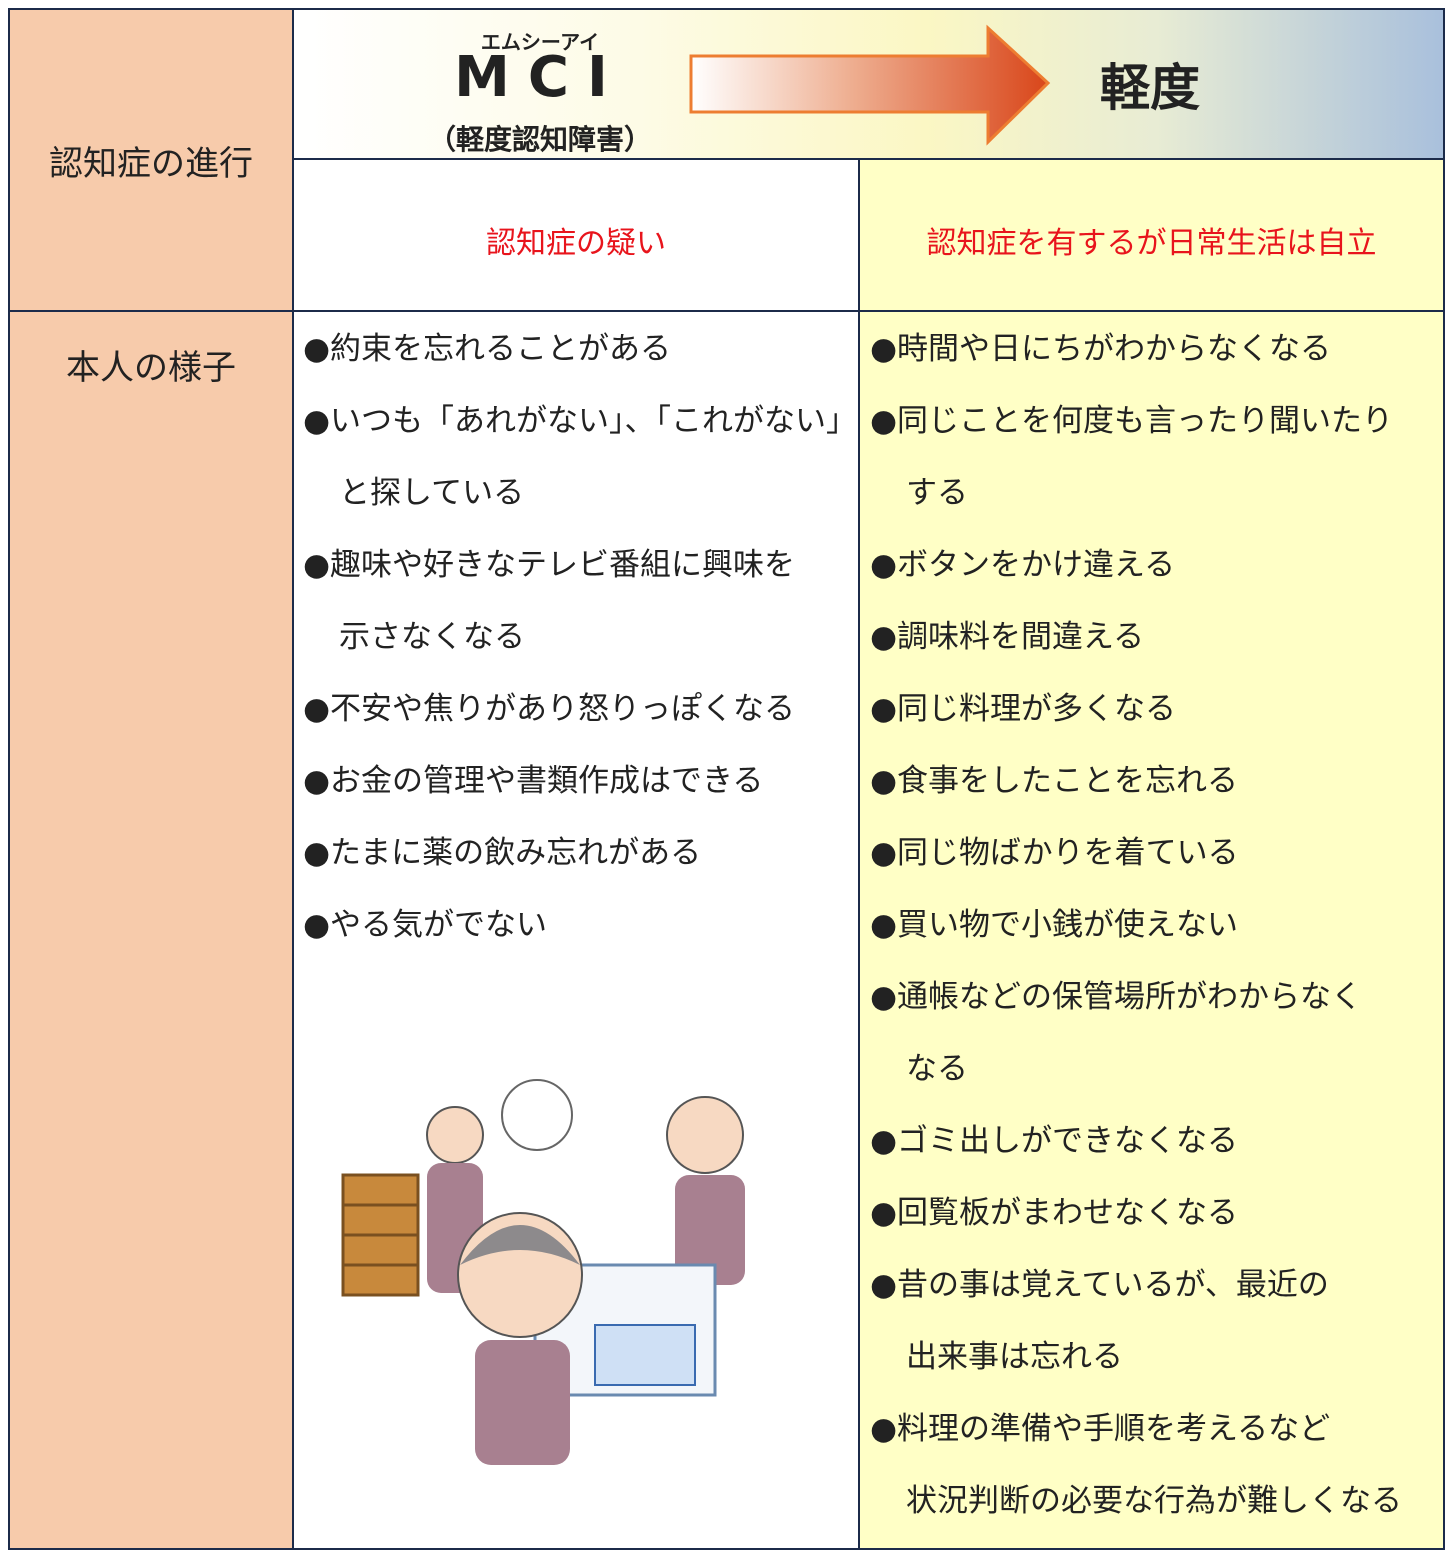  Describe the element at coordinates (1154, 1501) in the screenshot. I see `list-item-line: 状況判断の必要な行為が難しくなる` at that location.